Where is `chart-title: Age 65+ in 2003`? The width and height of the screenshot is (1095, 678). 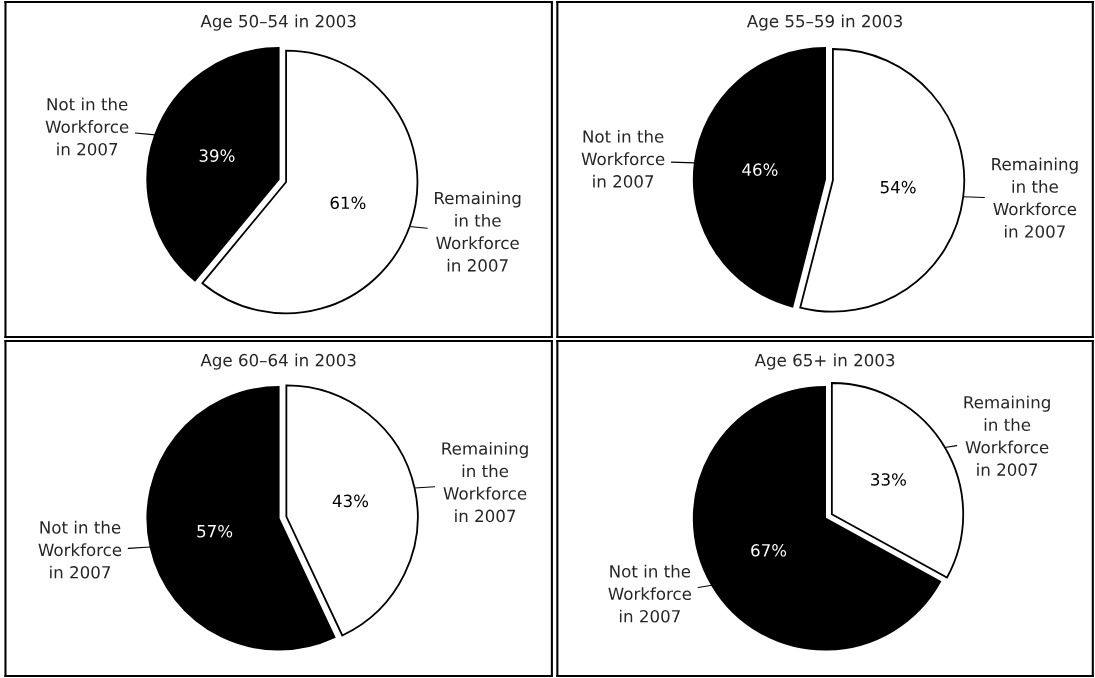
chart-title: Age 65+ in 2003 is located at coordinates (824, 361).